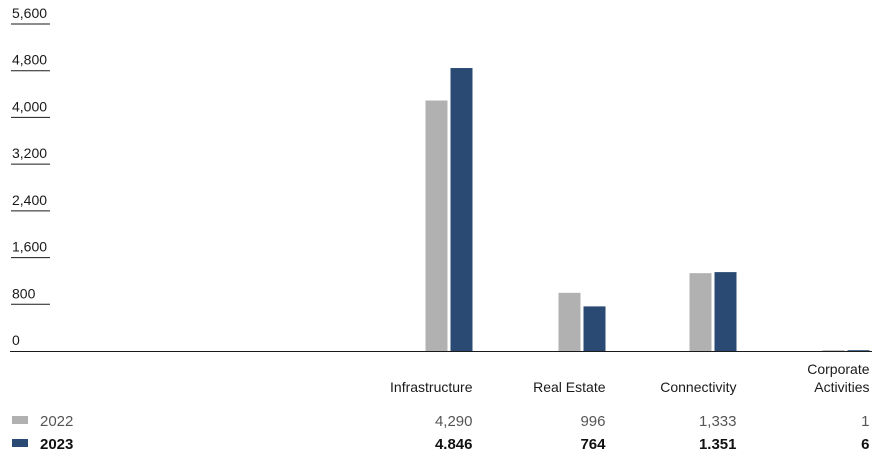  What do you see at coordinates (29, 13) in the screenshot?
I see `y-tick-label: 5,600` at bounding box center [29, 13].